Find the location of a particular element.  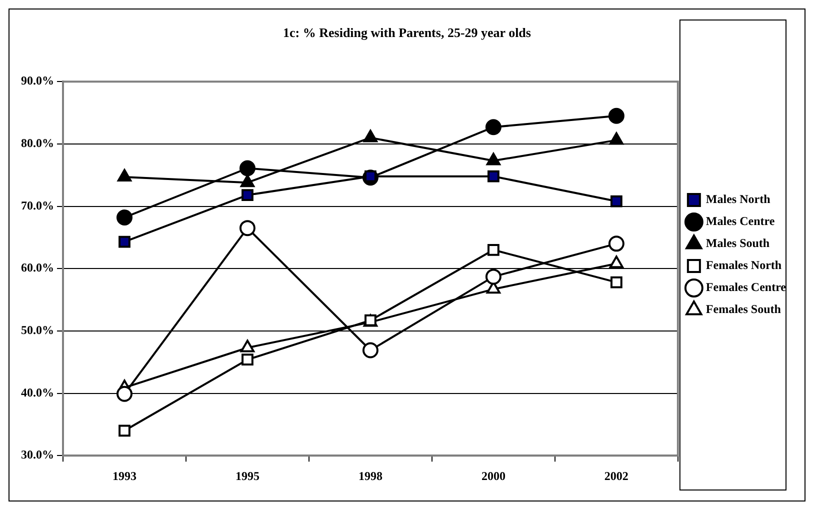

legend-label: Females Centre is located at coordinates (746, 287).